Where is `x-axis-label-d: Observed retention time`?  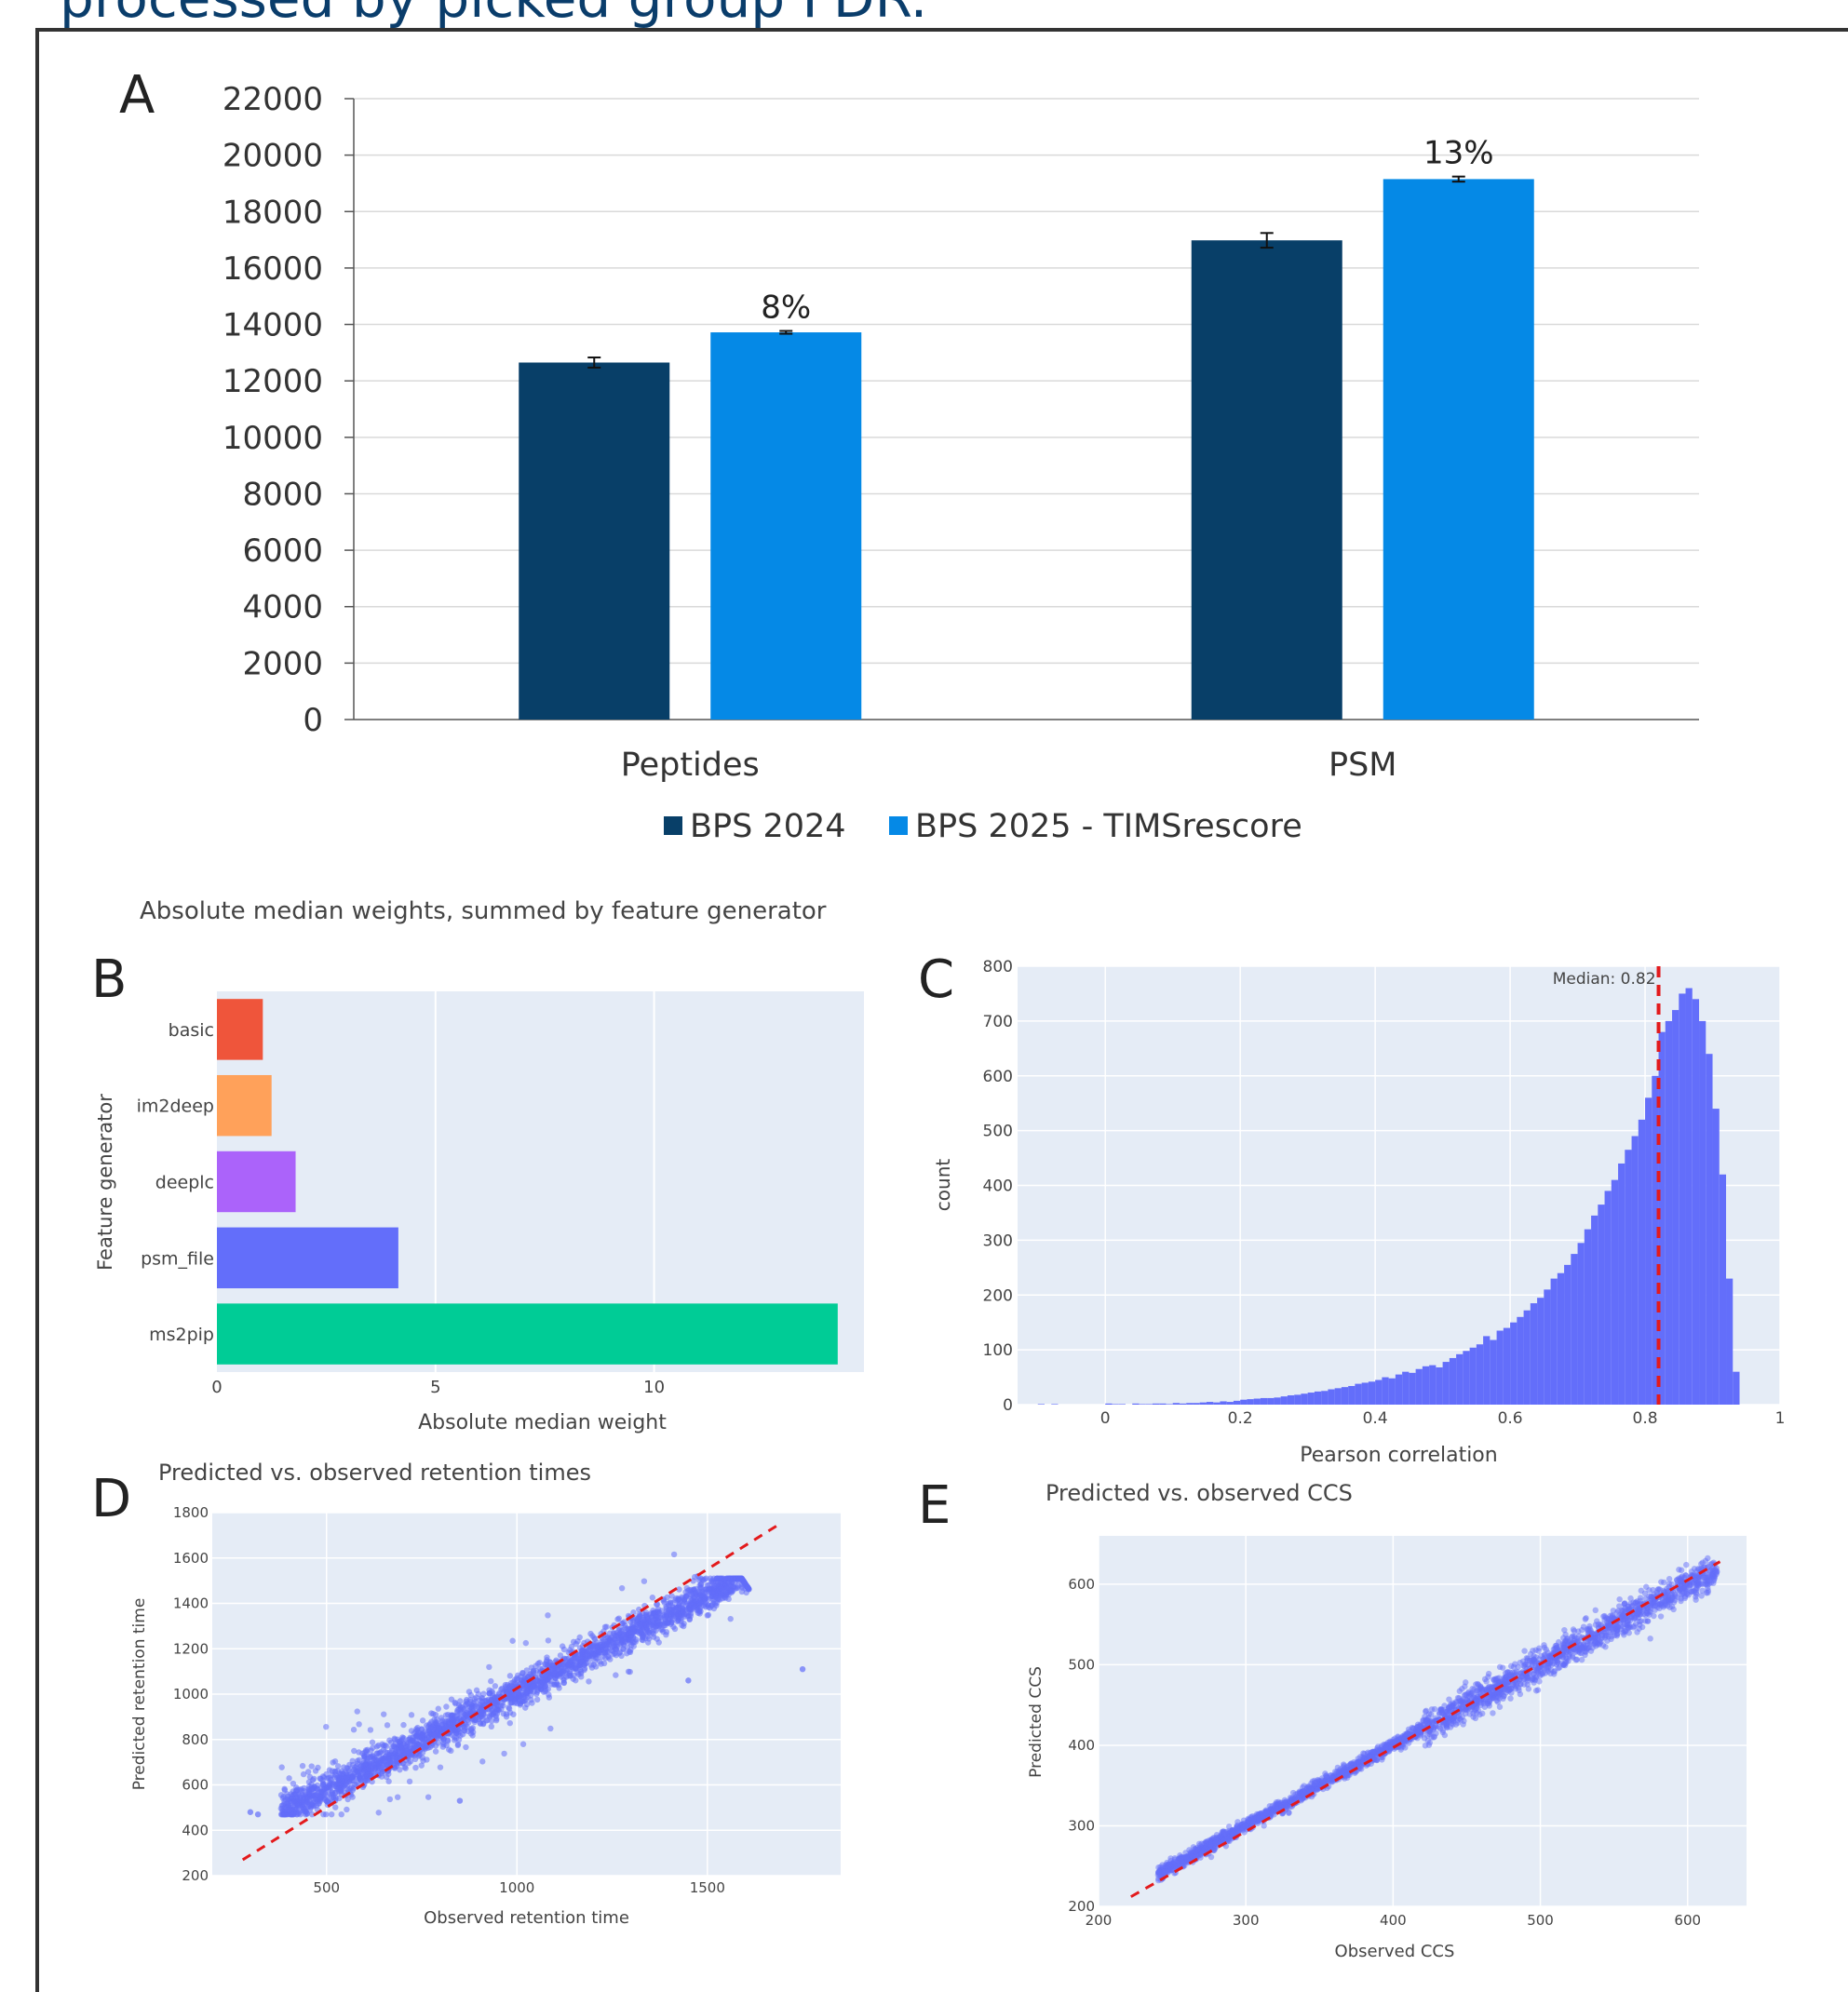 x-axis-label-d: Observed retention time is located at coordinates (526, 1918).